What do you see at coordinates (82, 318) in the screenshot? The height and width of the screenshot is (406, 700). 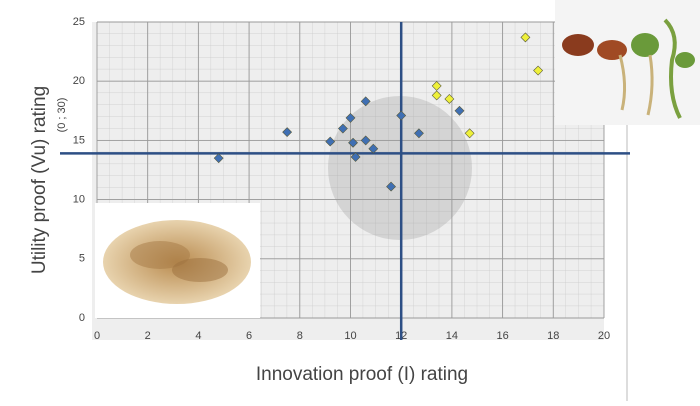 I see `y-tick-label: 0` at bounding box center [82, 318].